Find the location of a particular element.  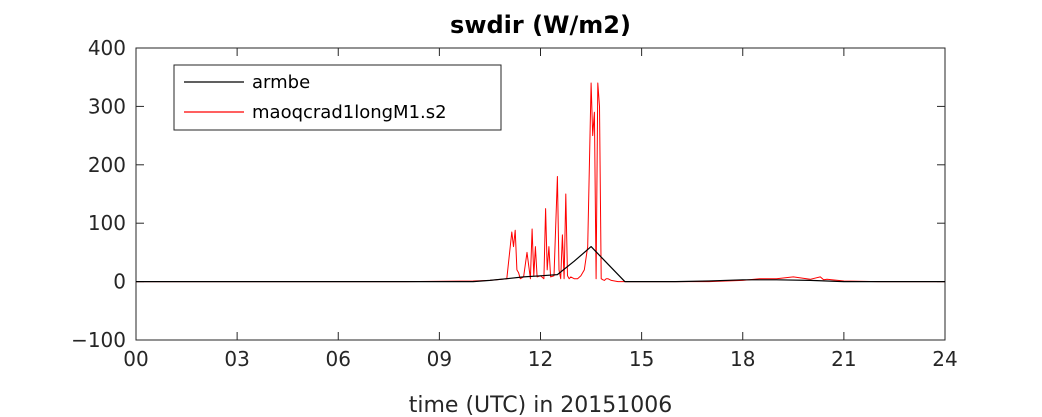

x-tick-label: 21 is located at coordinates (843, 359).